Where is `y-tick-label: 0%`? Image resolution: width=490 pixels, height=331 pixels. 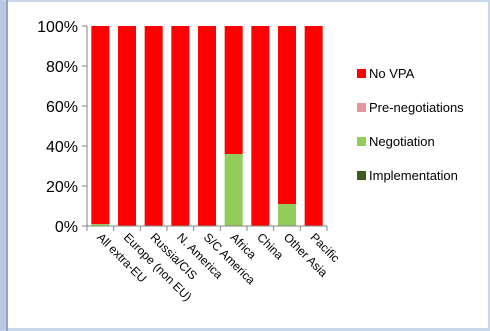 y-tick-label: 0% is located at coordinates (66, 227).